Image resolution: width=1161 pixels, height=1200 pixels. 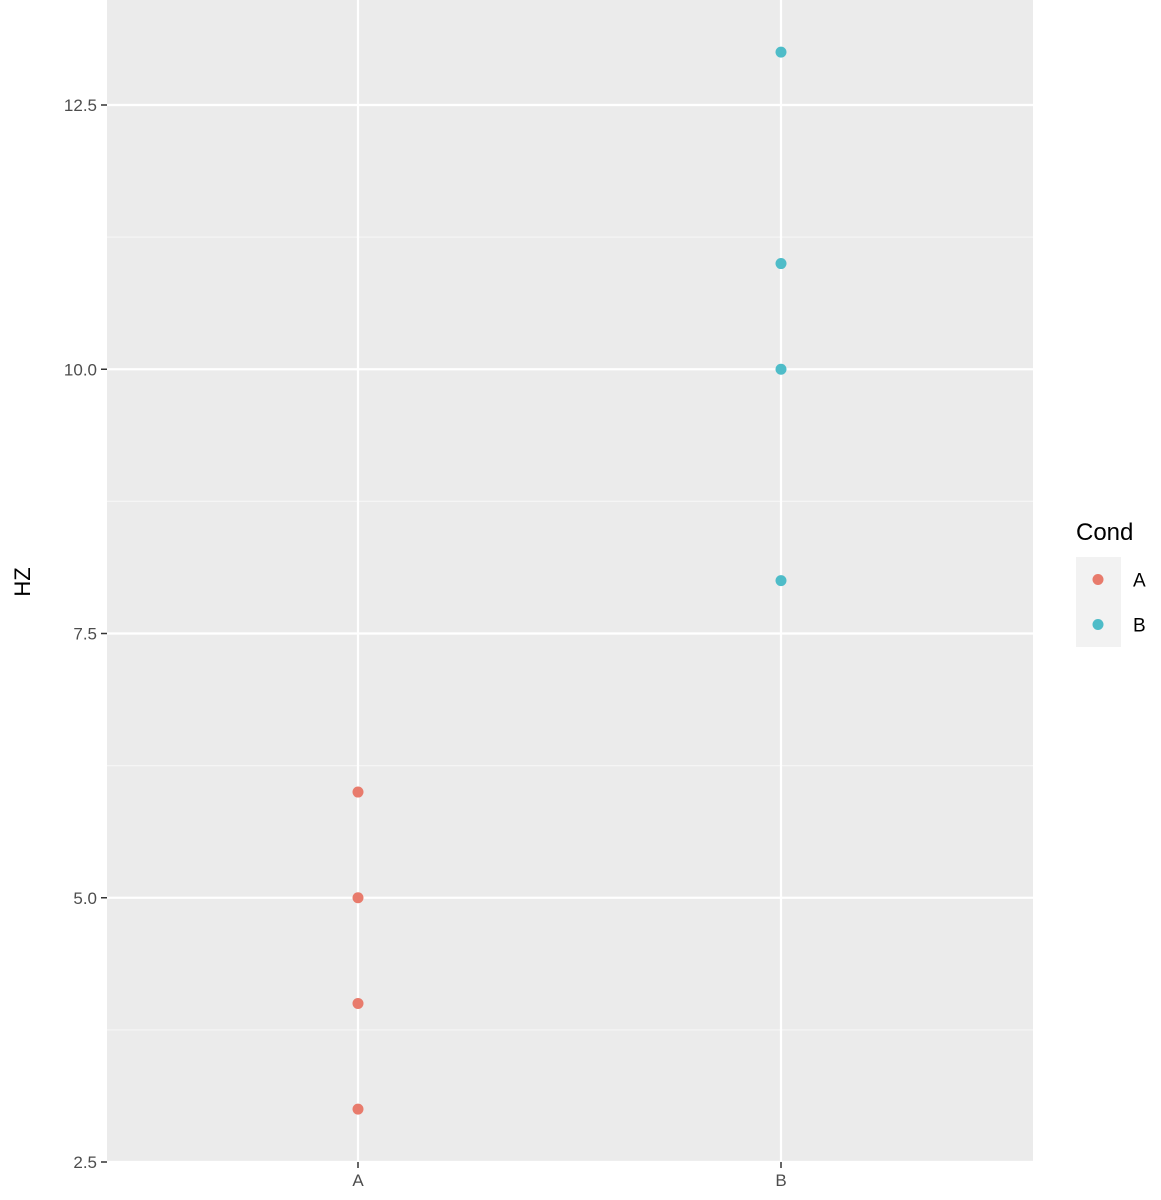 What do you see at coordinates (22, 581) in the screenshot?
I see `y-axis-title: HZ` at bounding box center [22, 581].